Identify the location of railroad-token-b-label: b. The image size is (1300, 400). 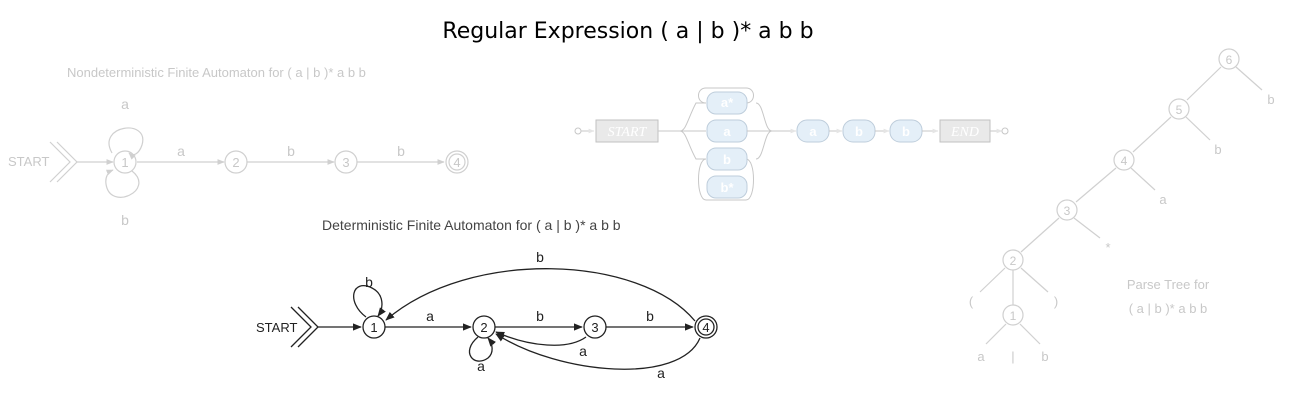
(727, 159).